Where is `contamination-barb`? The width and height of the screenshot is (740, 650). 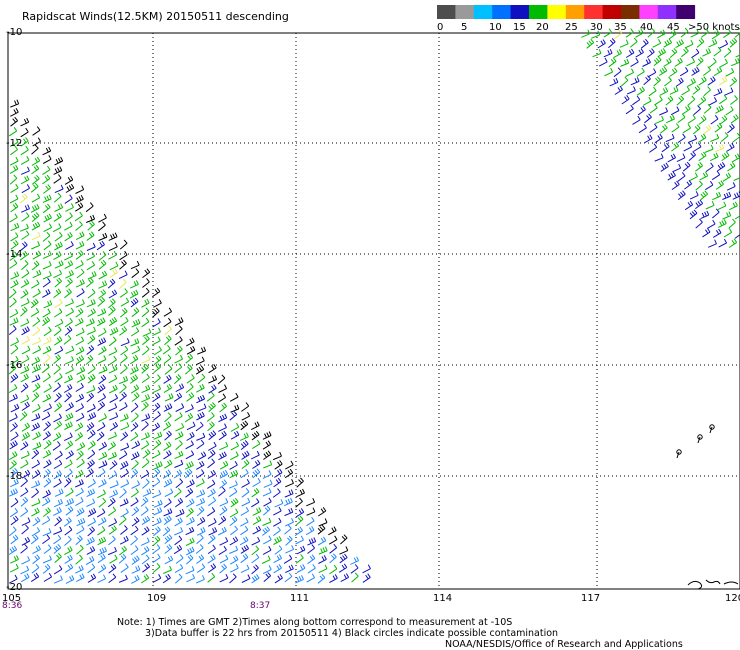
contamination-barb is located at coordinates (699, 440).